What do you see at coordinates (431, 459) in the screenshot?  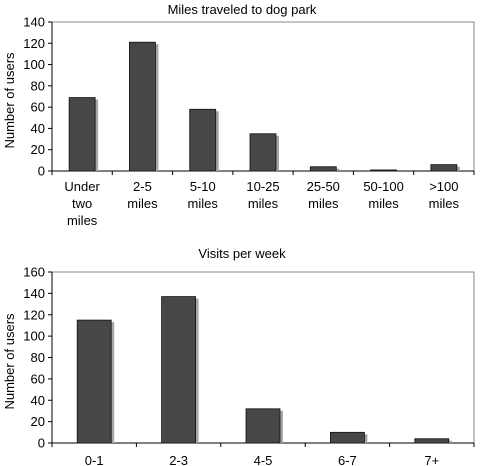 I see `x-tick-label: 7+` at bounding box center [431, 459].